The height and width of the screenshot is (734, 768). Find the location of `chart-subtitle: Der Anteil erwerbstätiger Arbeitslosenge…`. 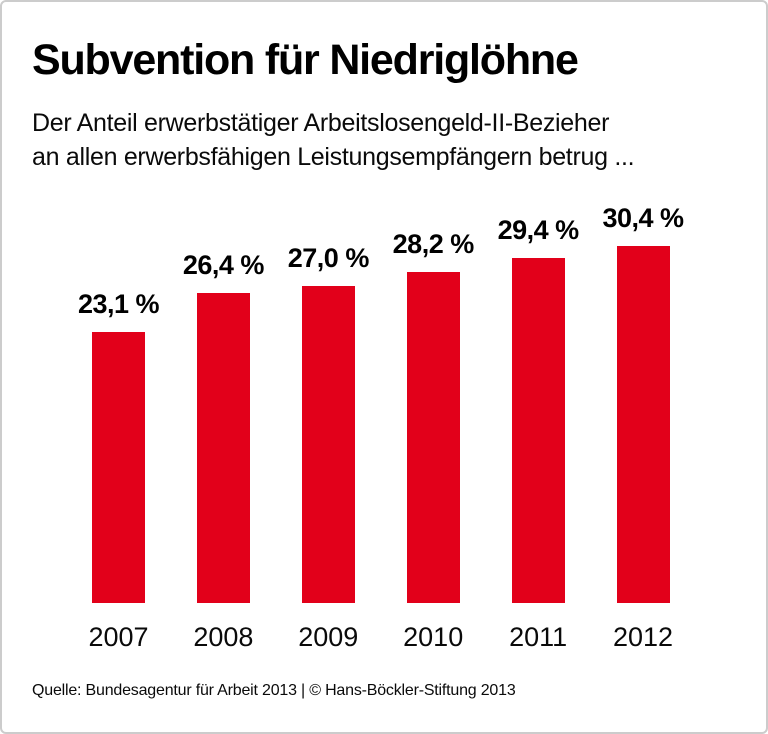

chart-subtitle: Der Anteil erwerbstätiger Arbeitslosenge… is located at coordinates (333, 140).